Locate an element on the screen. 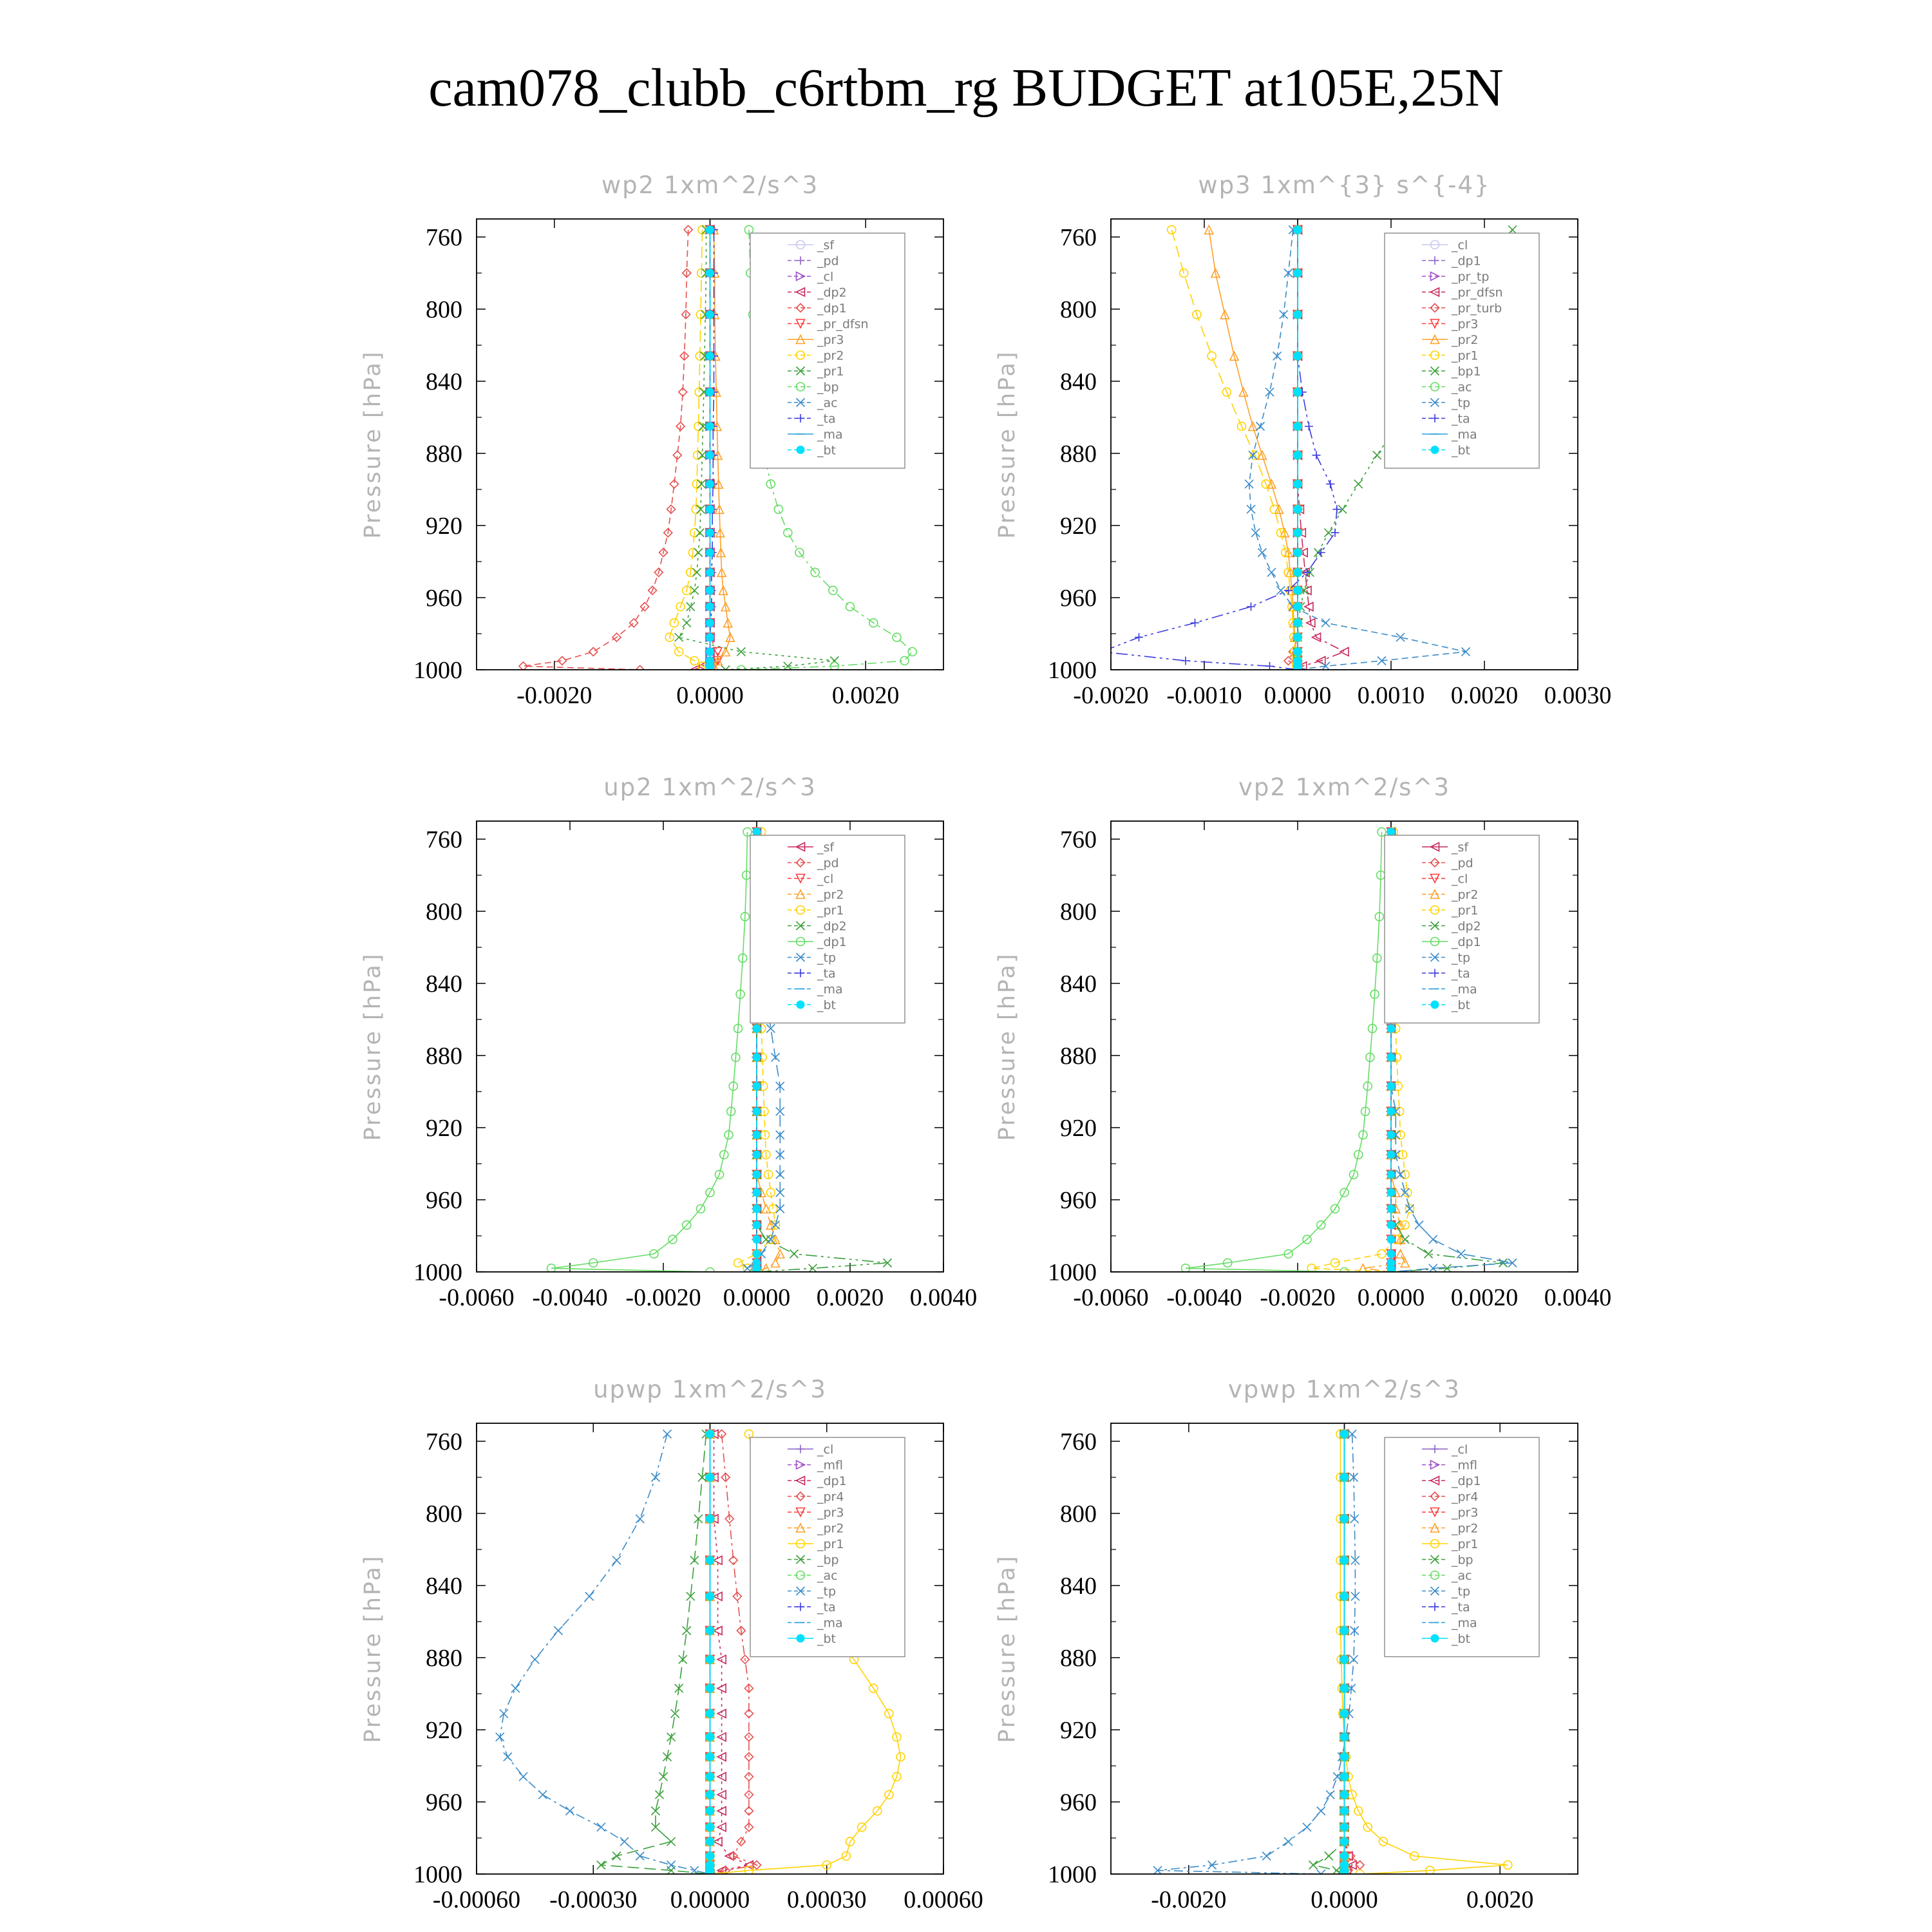 The width and height of the screenshot is (1932, 1932). legend-item: _mfl is located at coordinates (1449, 1466).